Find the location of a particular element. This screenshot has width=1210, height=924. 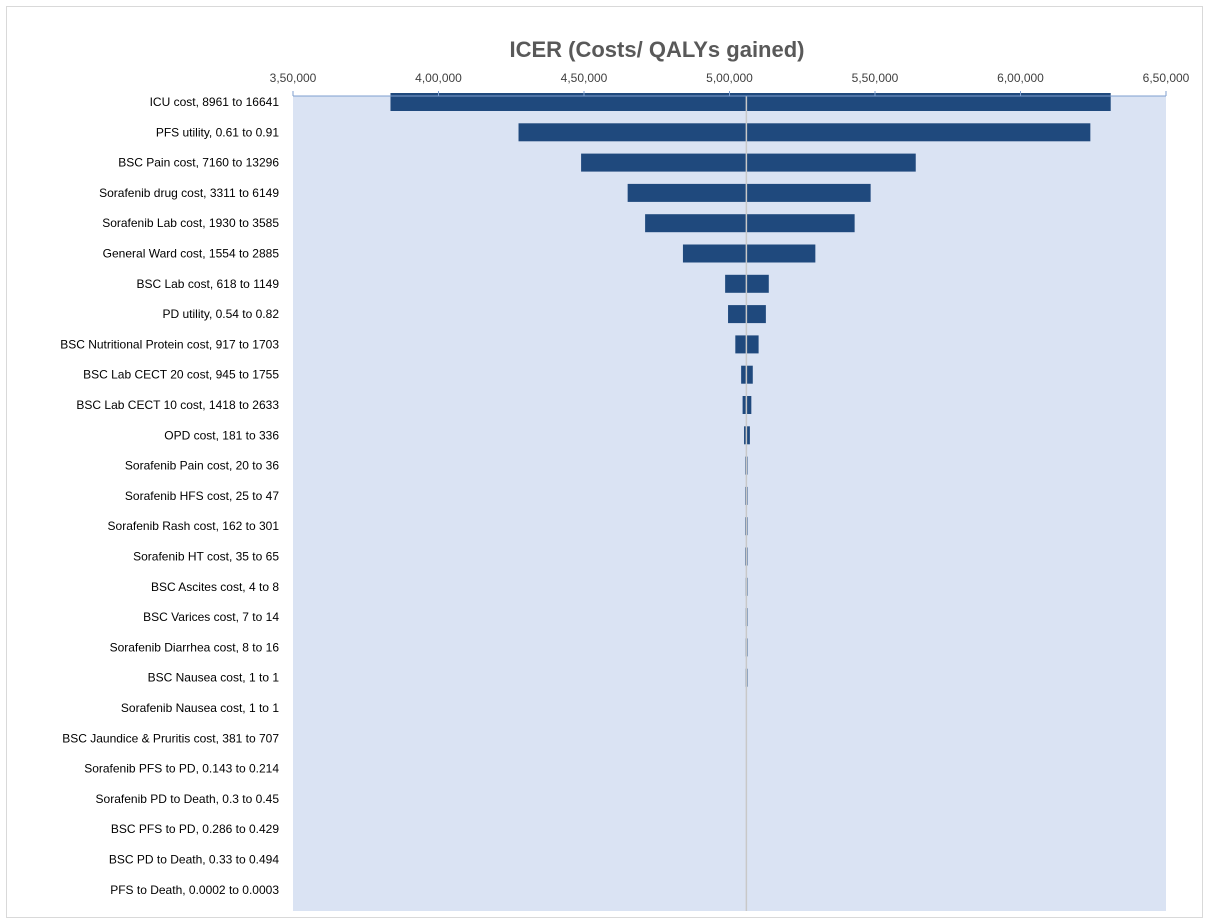

x-tick-label: 6,50,000 is located at coordinates (1166, 78).